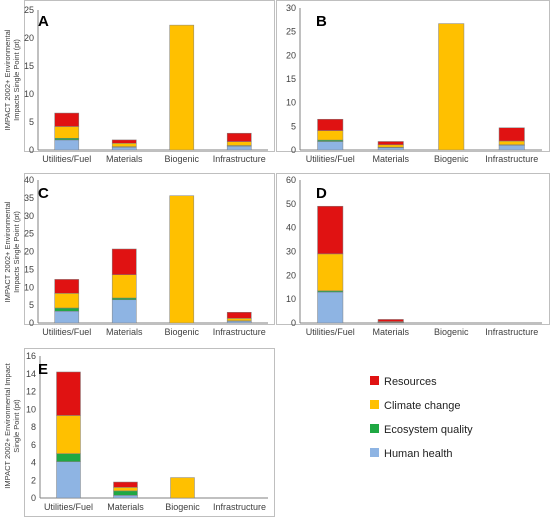 This screenshot has width=550, height=517. I want to click on y-tick-label: 4, so click(33, 463).